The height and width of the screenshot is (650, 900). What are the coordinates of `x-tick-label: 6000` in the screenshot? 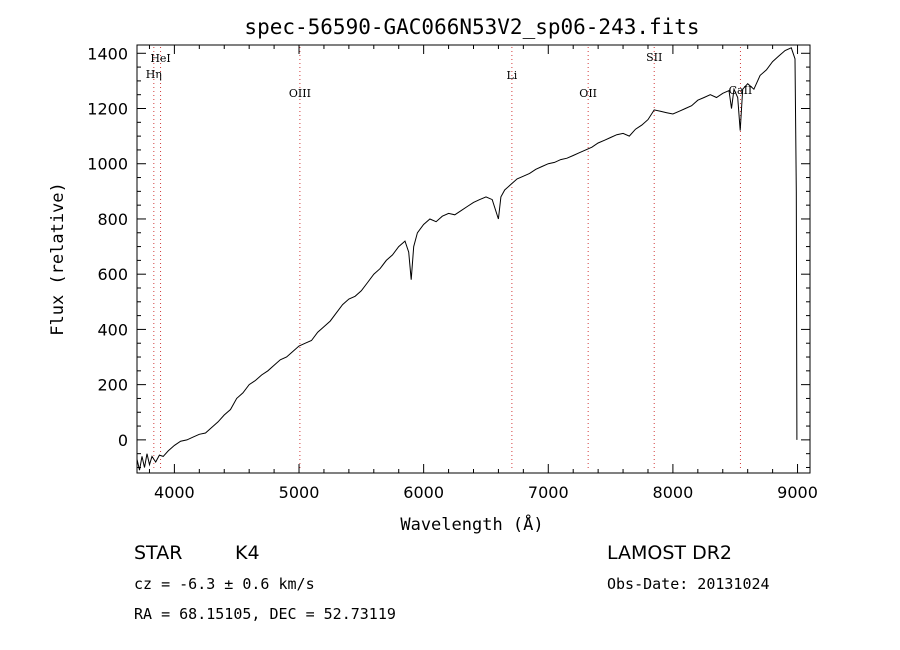 It's located at (423, 492).